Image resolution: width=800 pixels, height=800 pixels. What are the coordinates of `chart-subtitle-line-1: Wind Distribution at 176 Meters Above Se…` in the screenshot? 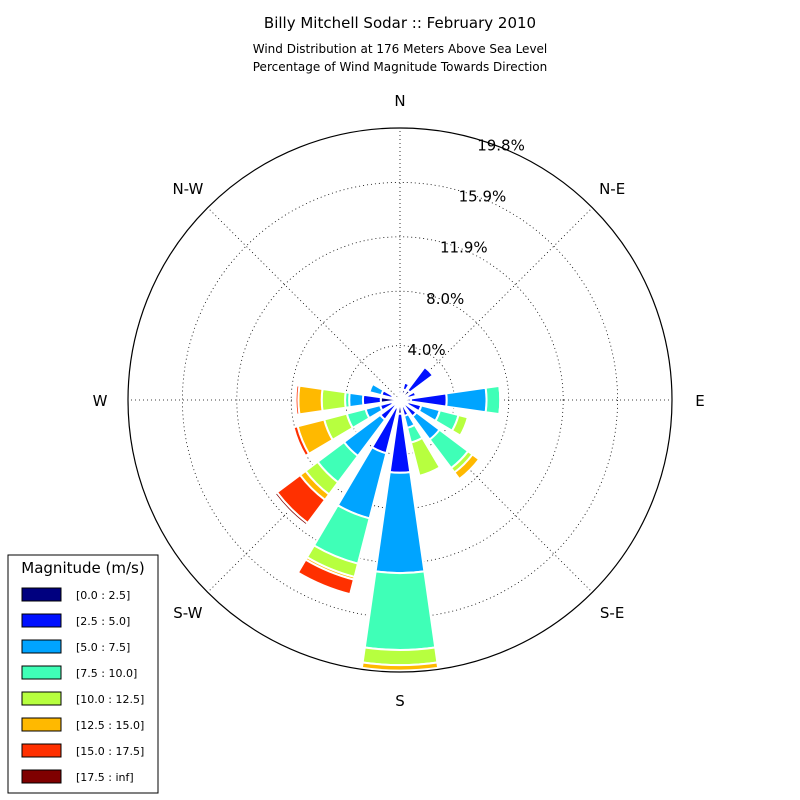 It's located at (400, 49).